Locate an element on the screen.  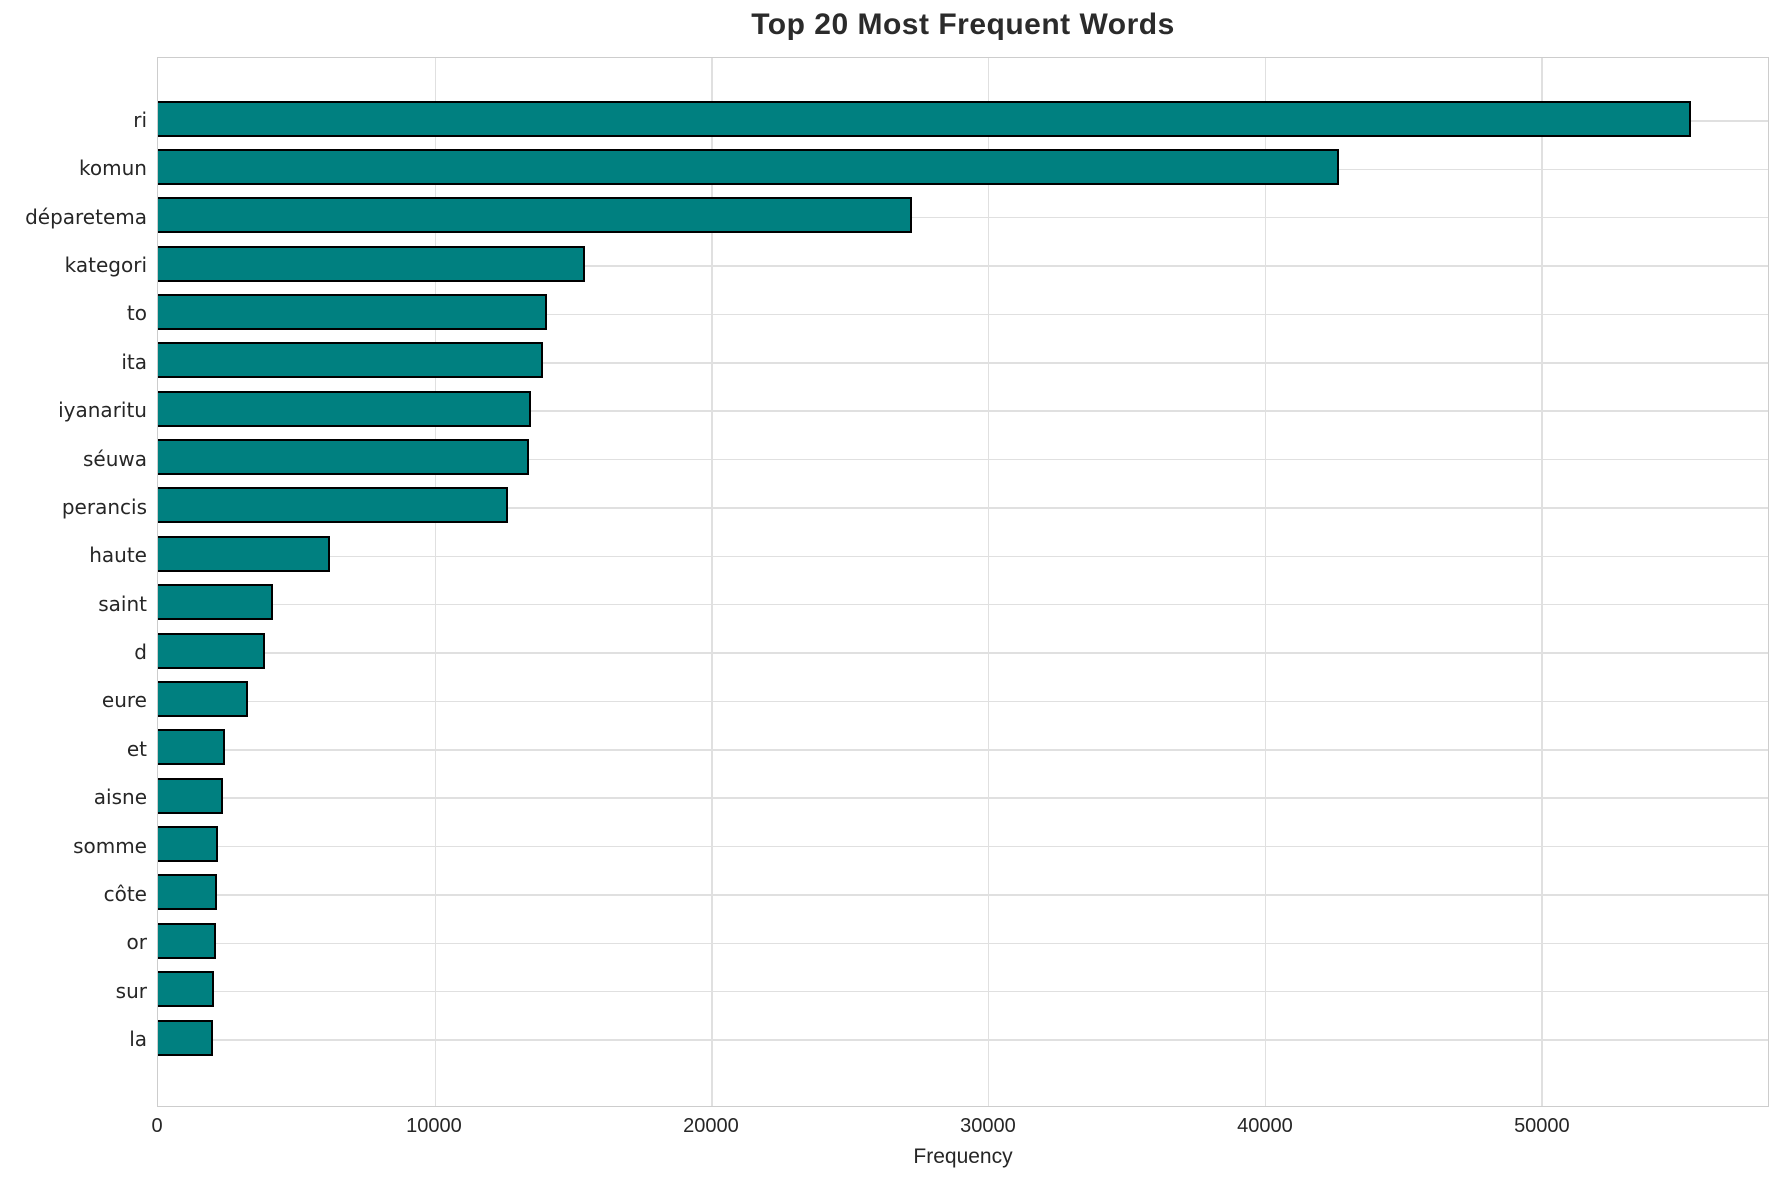
bar-komun is located at coordinates (749, 166).